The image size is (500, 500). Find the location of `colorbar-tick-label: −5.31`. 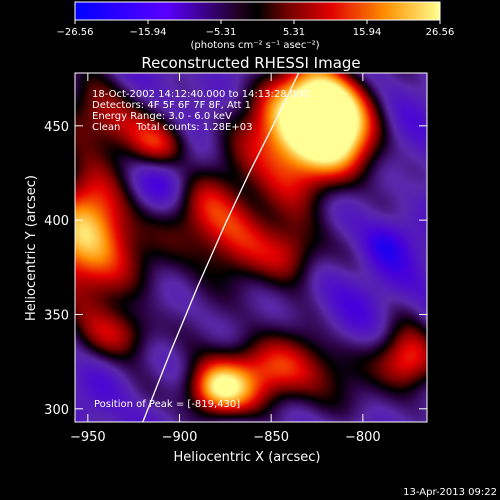

colorbar-tick-label: −5.31 is located at coordinates (221, 32).